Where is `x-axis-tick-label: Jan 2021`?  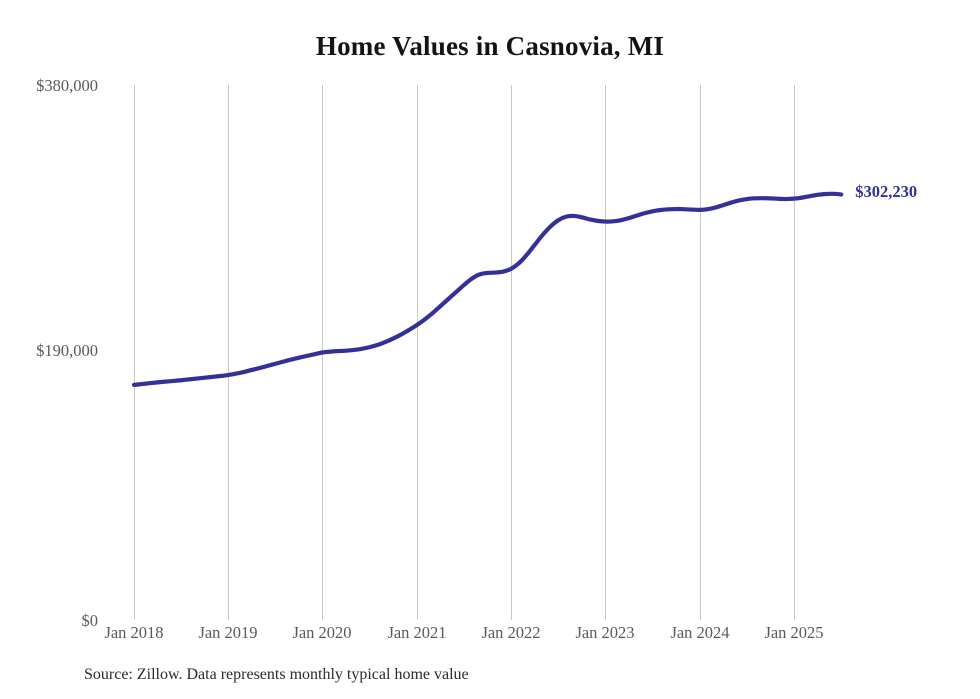
x-axis-tick-label: Jan 2021 is located at coordinates (417, 632).